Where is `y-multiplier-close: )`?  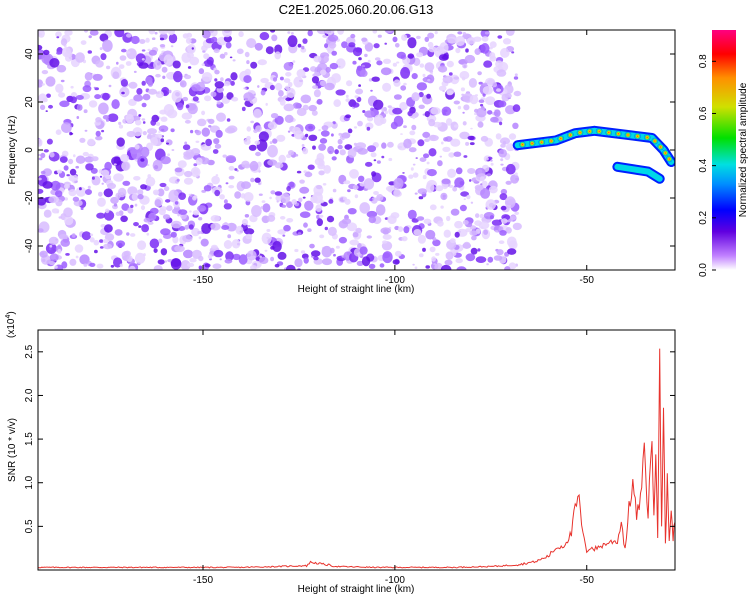 y-multiplier-close: ) is located at coordinates (11, 312).